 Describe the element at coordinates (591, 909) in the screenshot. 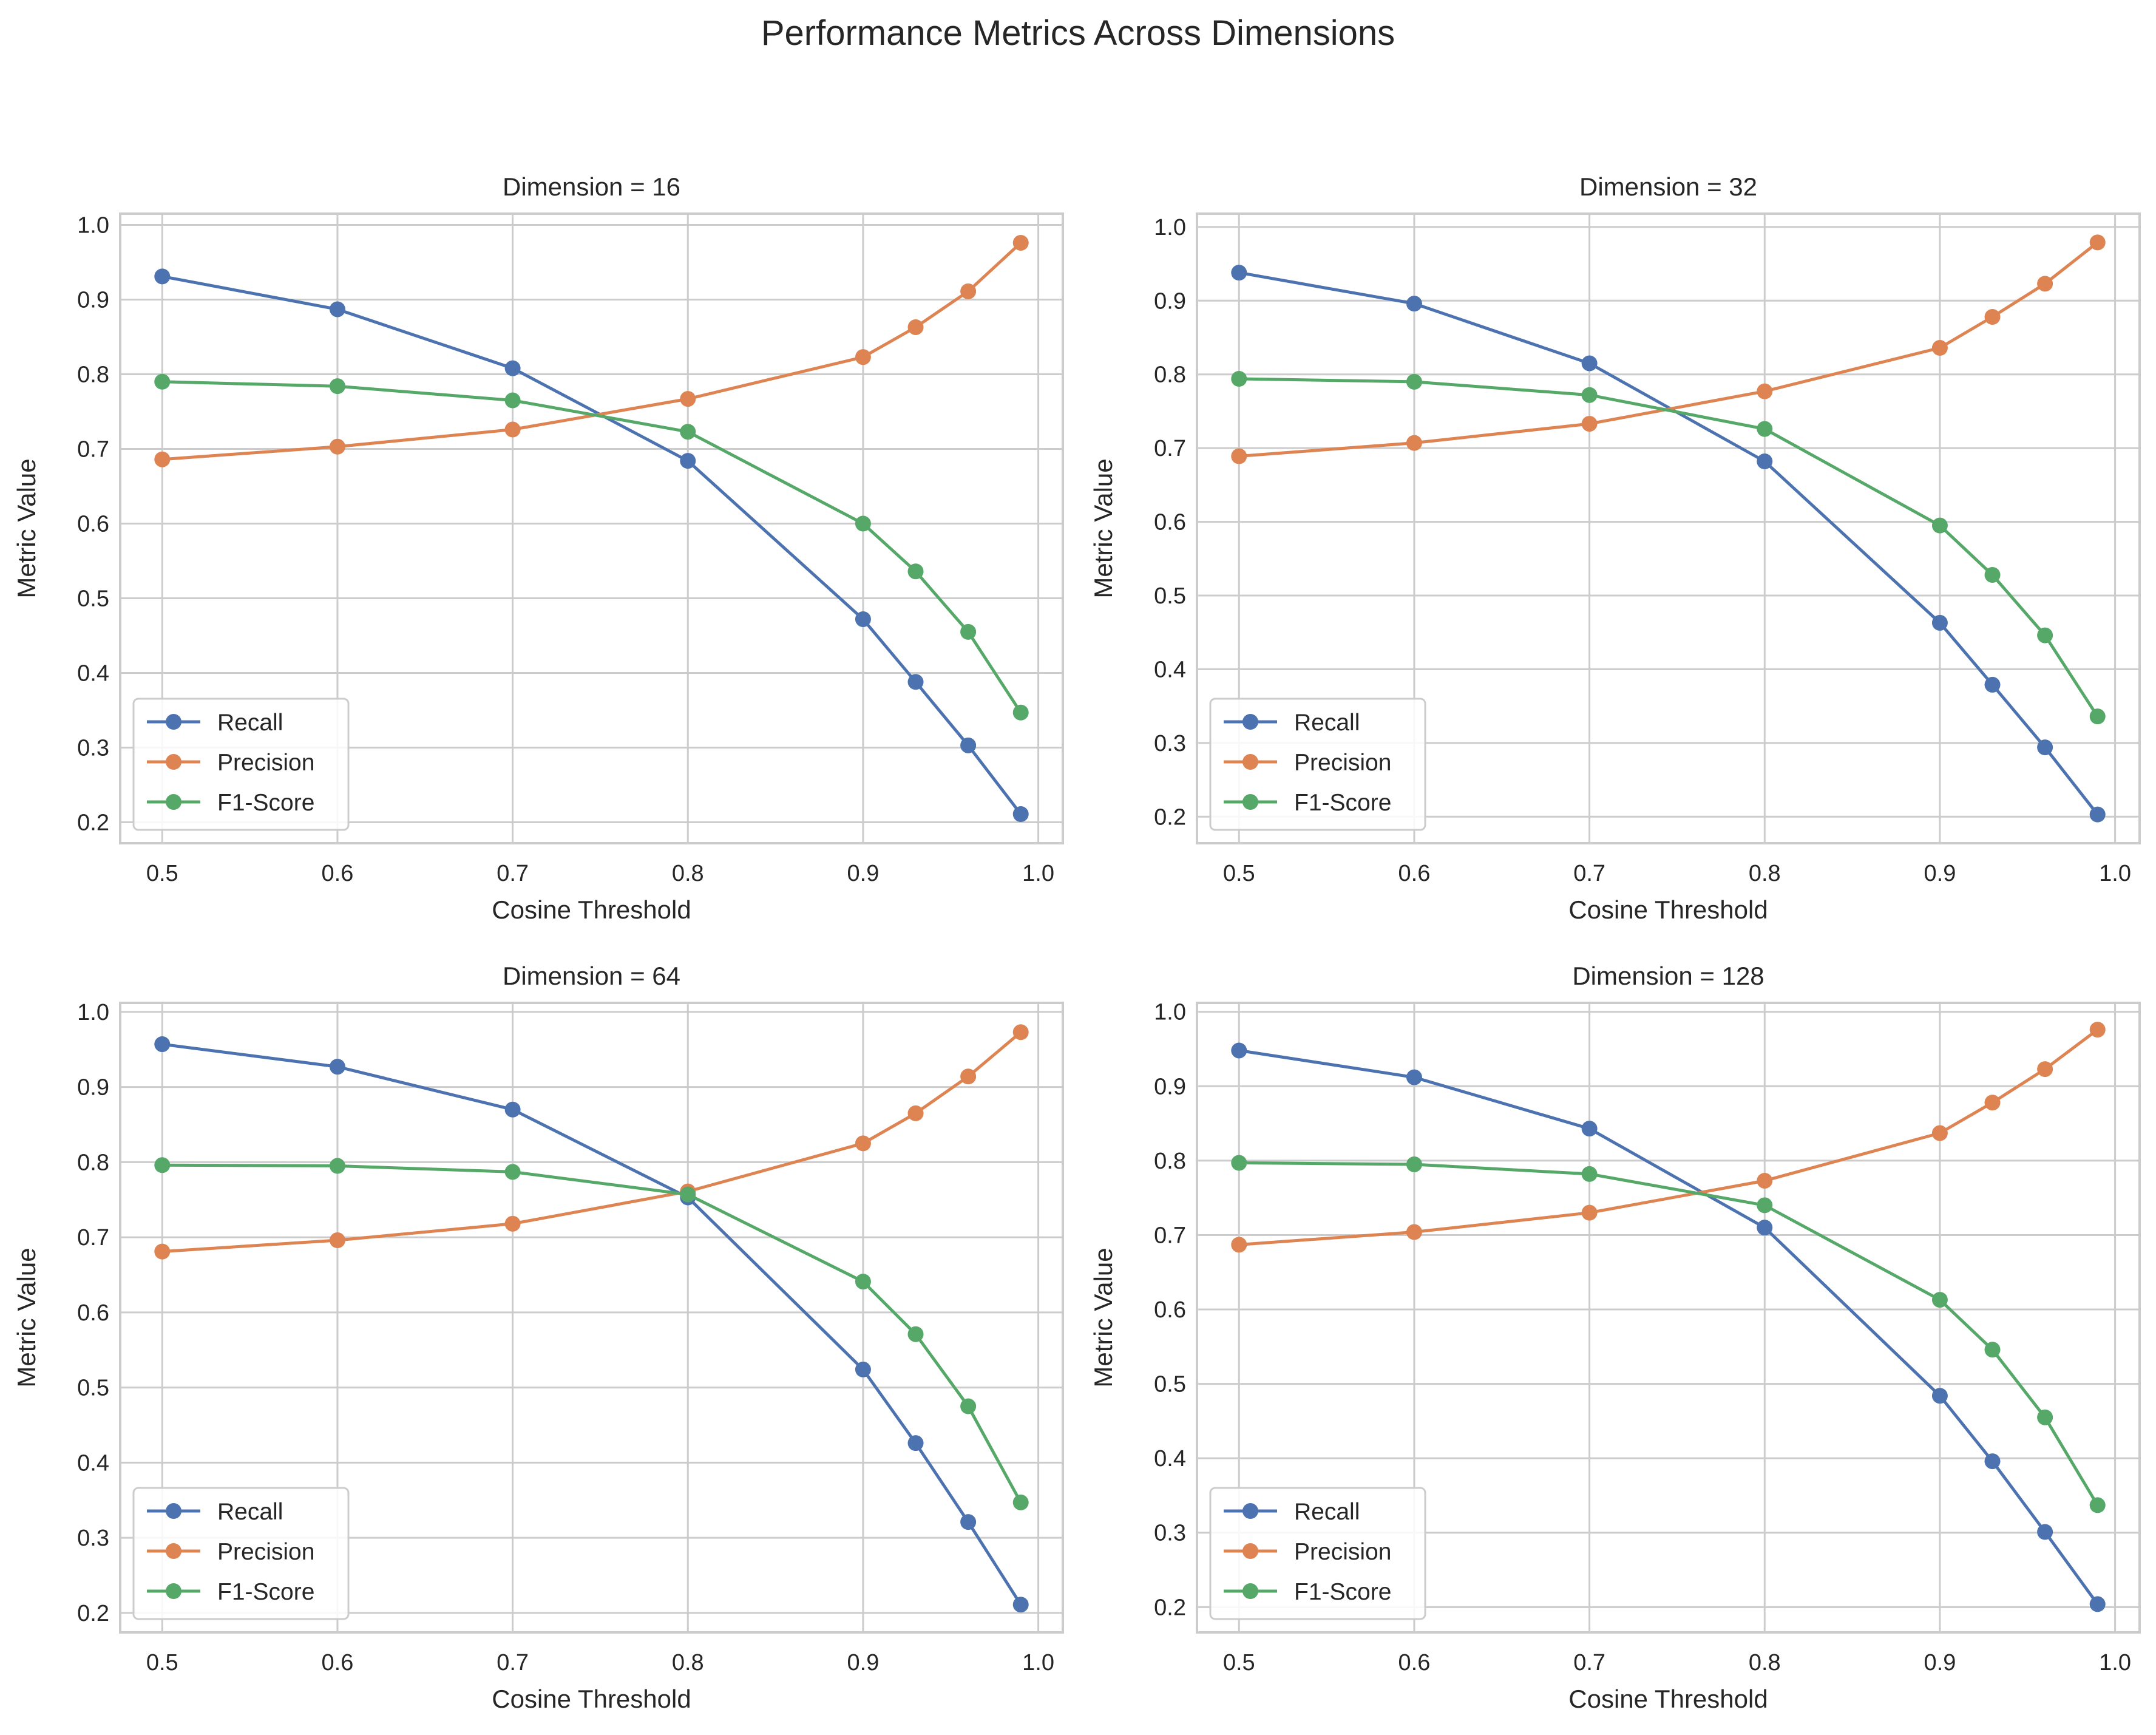

I see `panel-1-x-axis-label: Cosine Threshold` at that location.